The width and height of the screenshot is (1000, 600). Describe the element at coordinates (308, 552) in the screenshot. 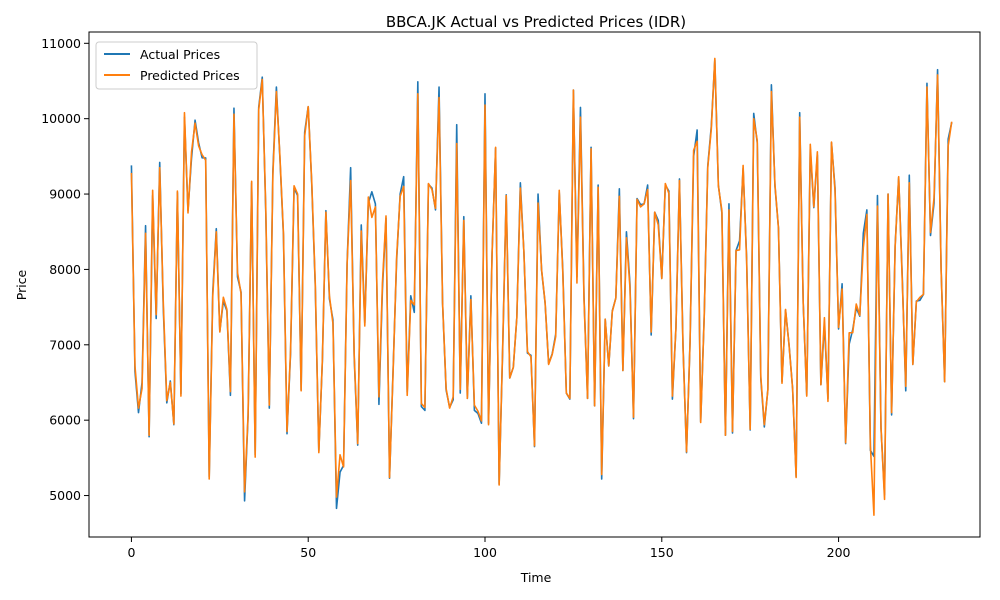

I see `x-tick-label: 50` at that location.